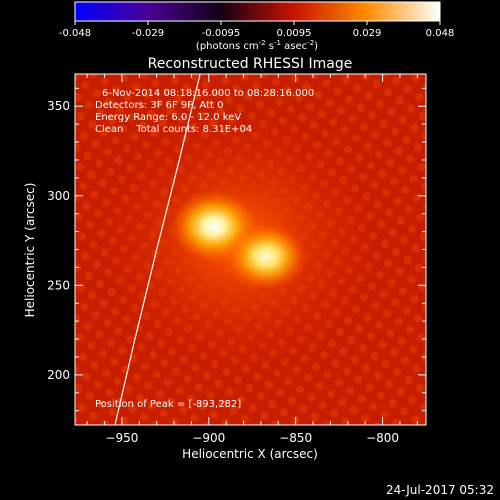 The width and height of the screenshot is (500, 500). What do you see at coordinates (30, 250) in the screenshot?
I see `y-axis-label: Heliocentric Y (arcsec)` at bounding box center [30, 250].